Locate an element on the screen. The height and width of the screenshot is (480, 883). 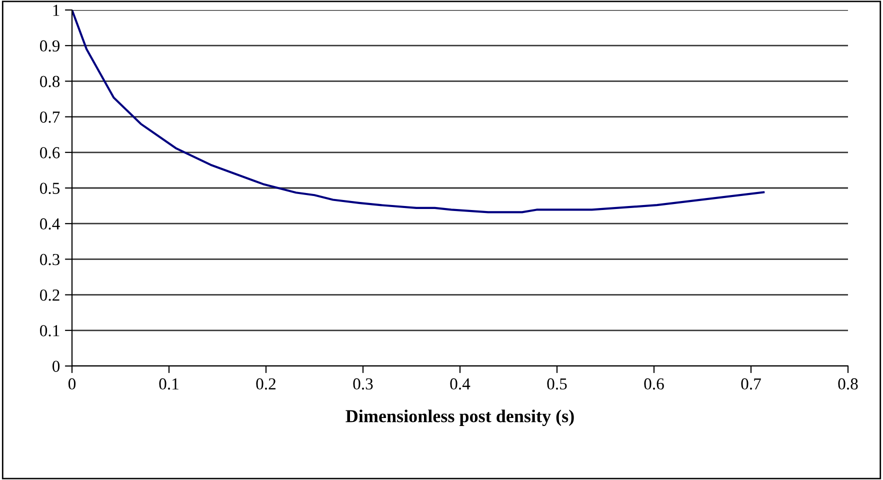
x-tick-label: 0.2 is located at coordinates (266, 384).